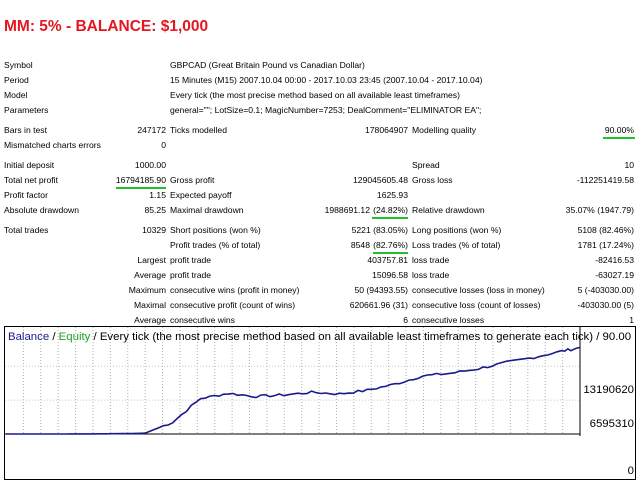  What do you see at coordinates (151, 130) in the screenshot?
I see `bars-value: 247172` at bounding box center [151, 130].